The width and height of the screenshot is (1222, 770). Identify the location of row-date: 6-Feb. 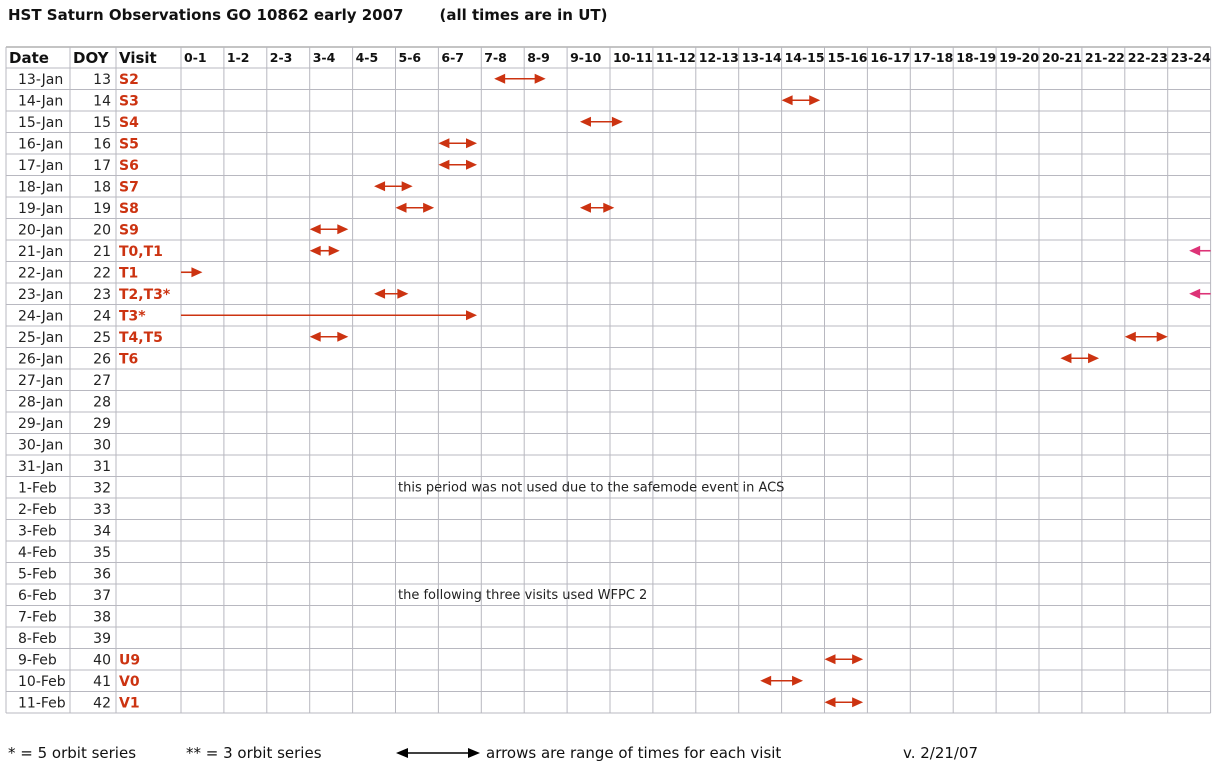
(37, 596).